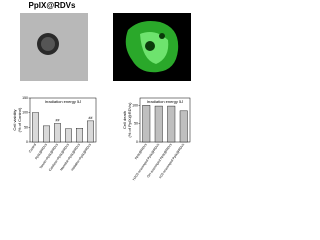 The height and width of the screenshot is (240, 320). I want to click on y-axis-label: (% of Control), so click(19, 119).